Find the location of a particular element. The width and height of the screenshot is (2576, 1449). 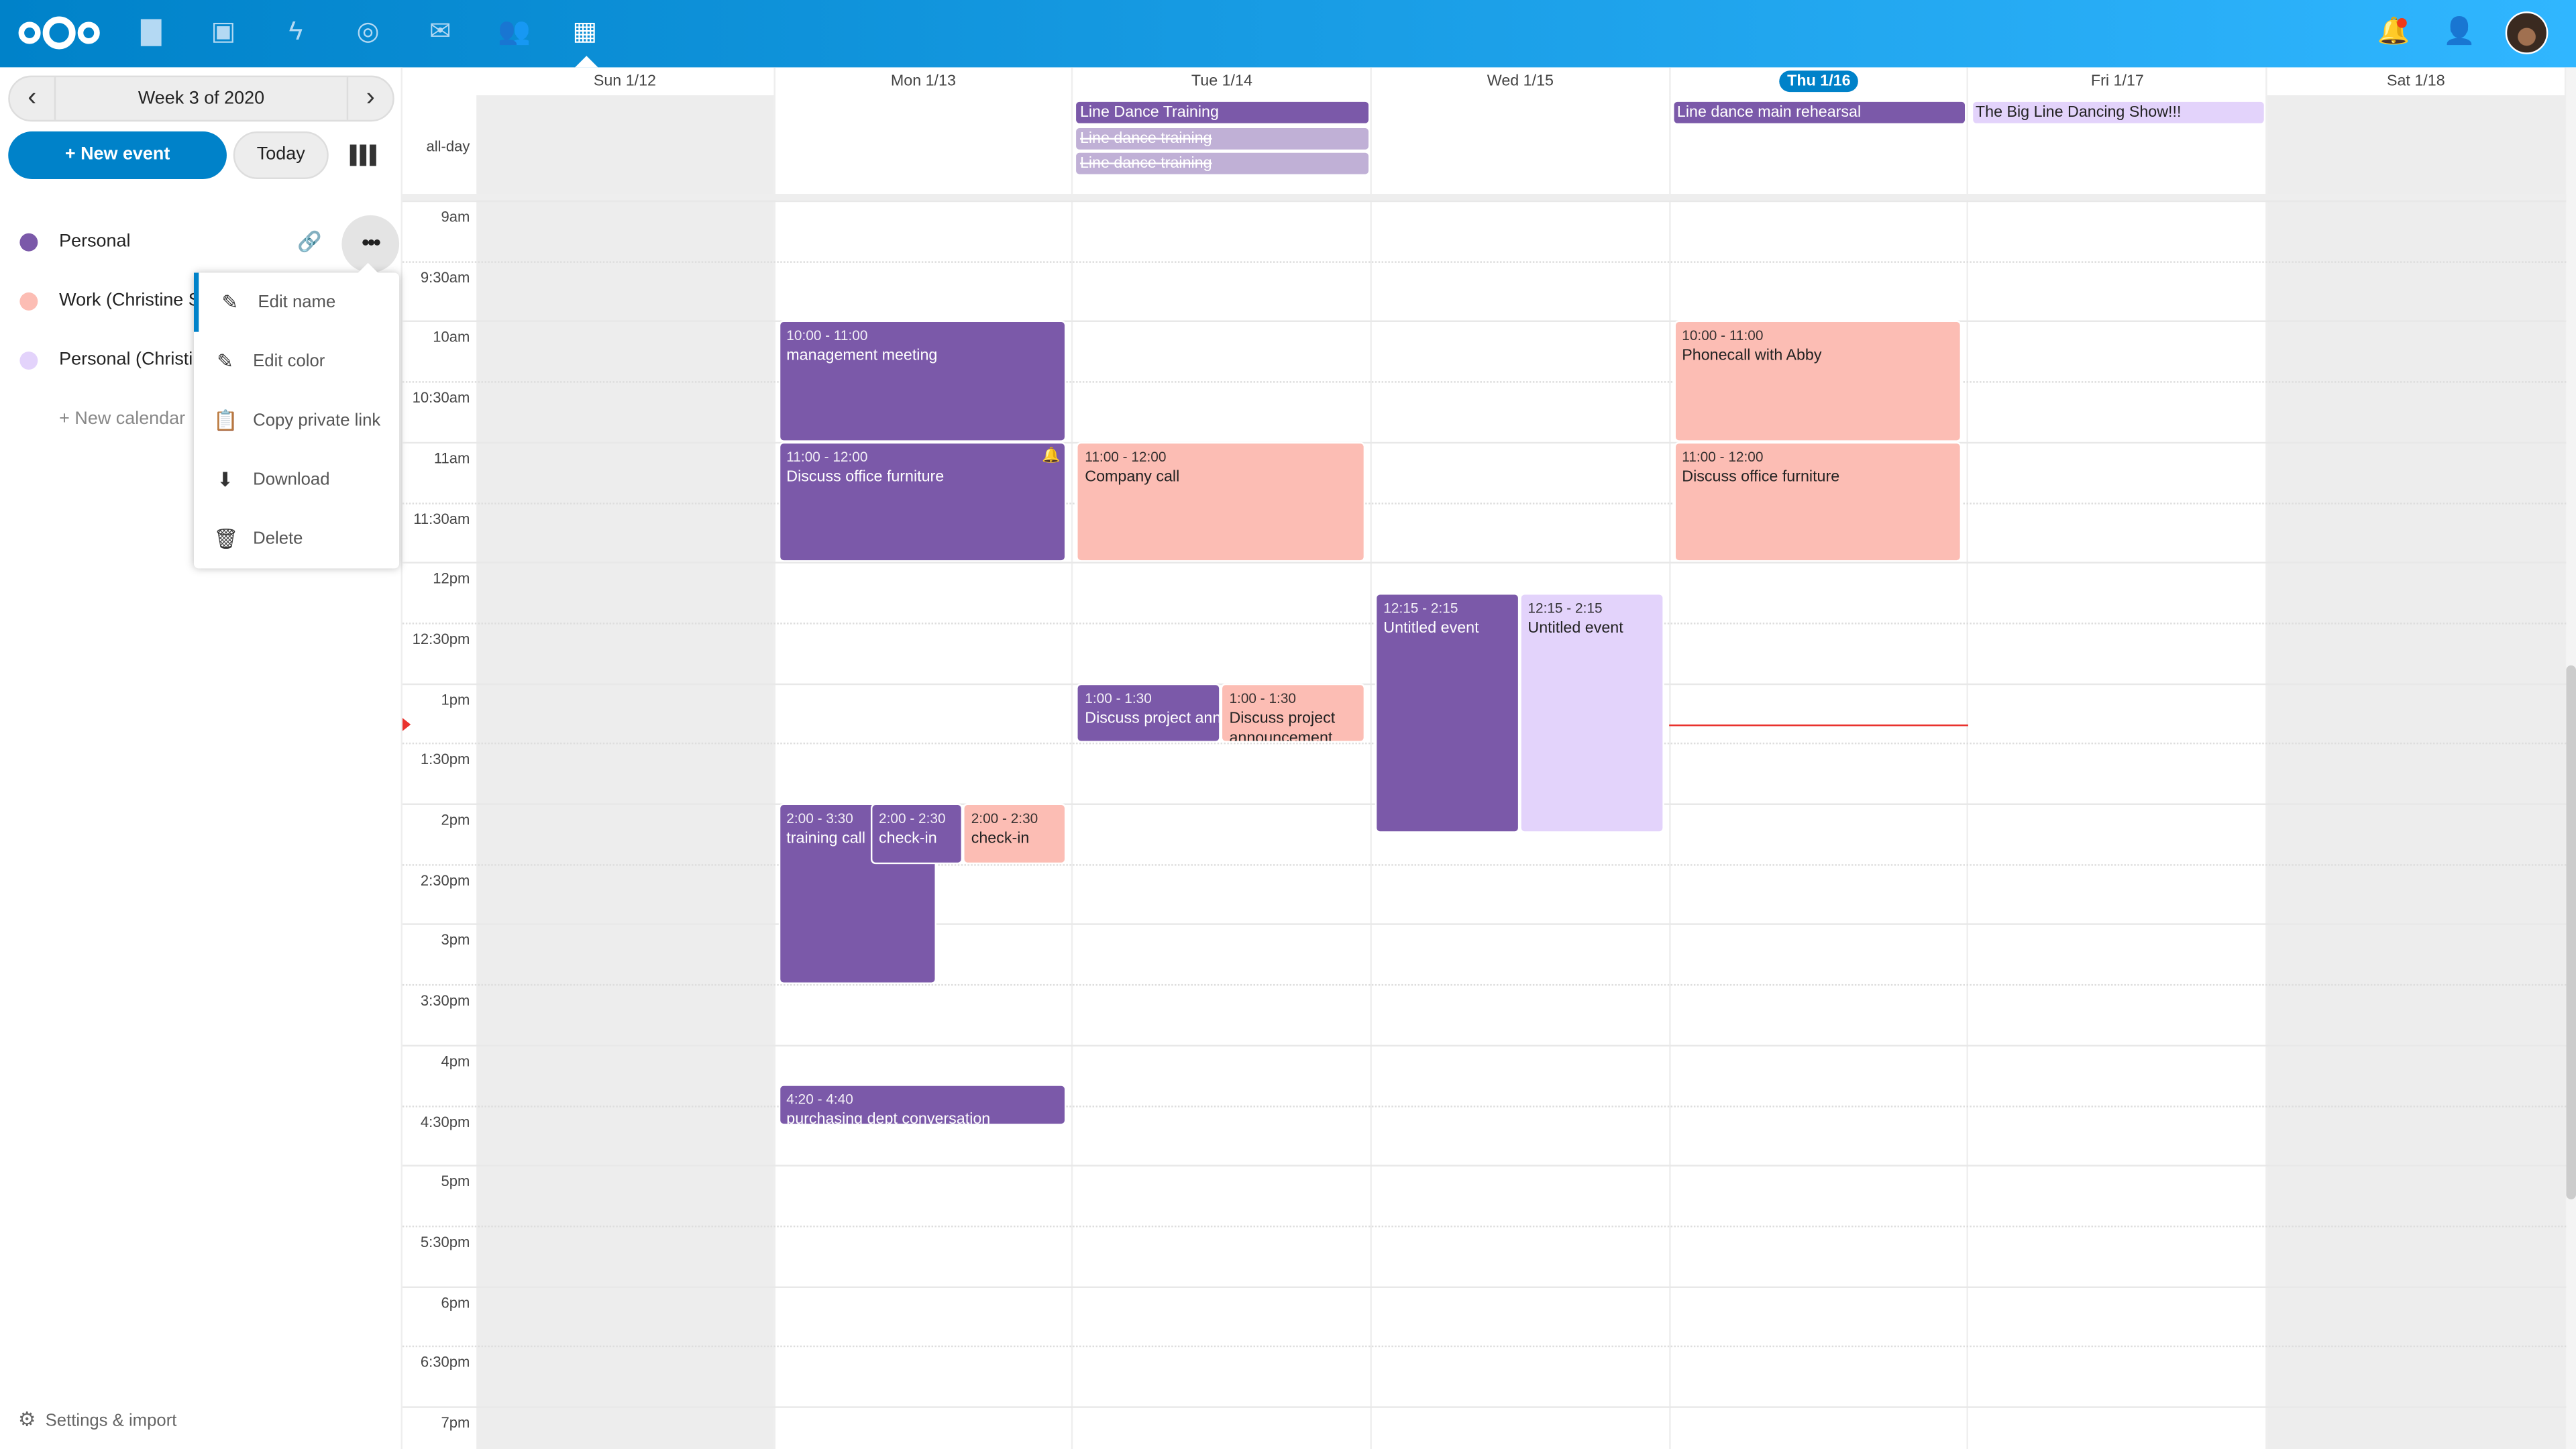

day-label: Mon 1/13 is located at coordinates (923, 81).